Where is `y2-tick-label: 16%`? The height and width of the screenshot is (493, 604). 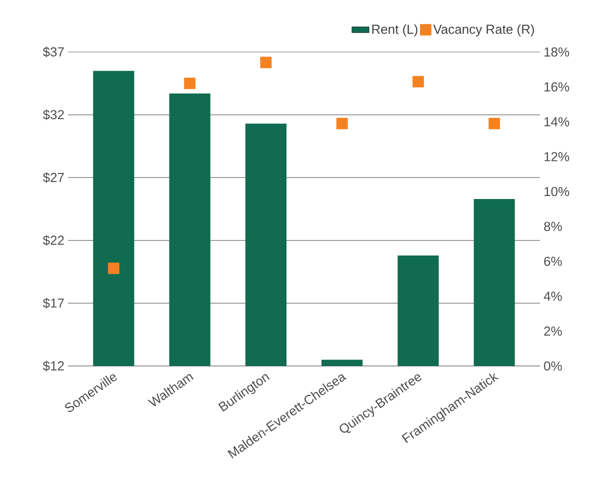 y2-tick-label: 16% is located at coordinates (557, 87).